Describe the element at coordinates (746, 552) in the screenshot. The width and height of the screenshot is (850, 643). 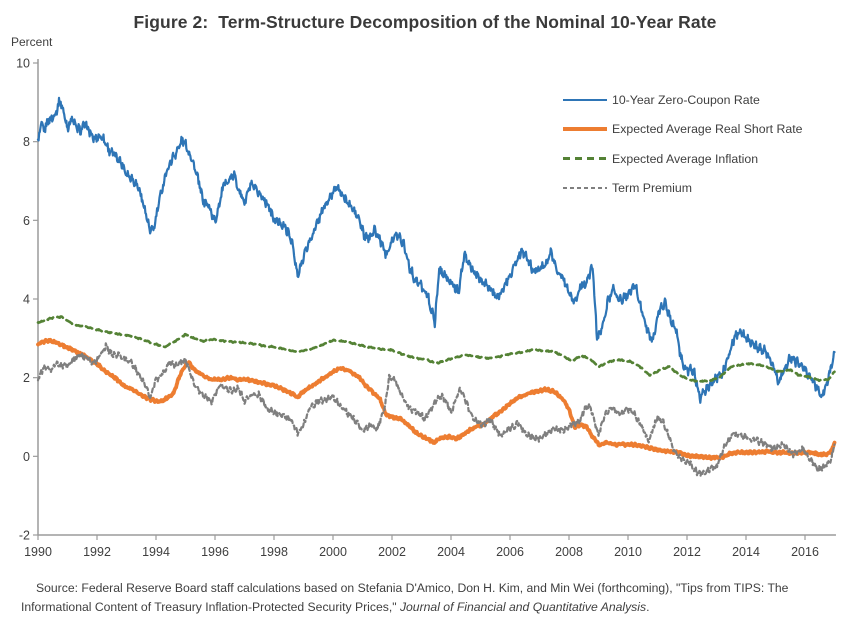
I see `x-axis-tick-label: 2014` at that location.